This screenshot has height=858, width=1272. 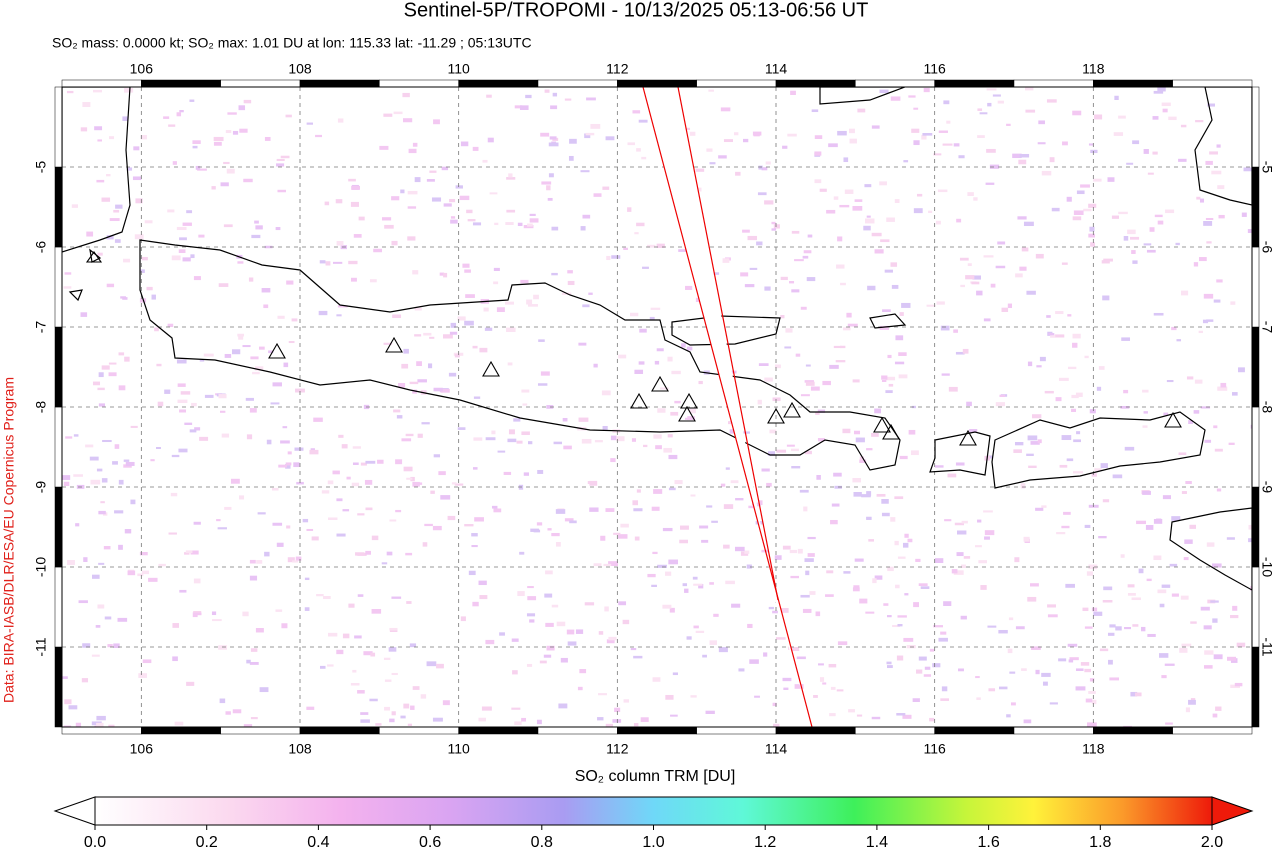 I want to click on y-tick-label: -6, so click(x=41, y=247).